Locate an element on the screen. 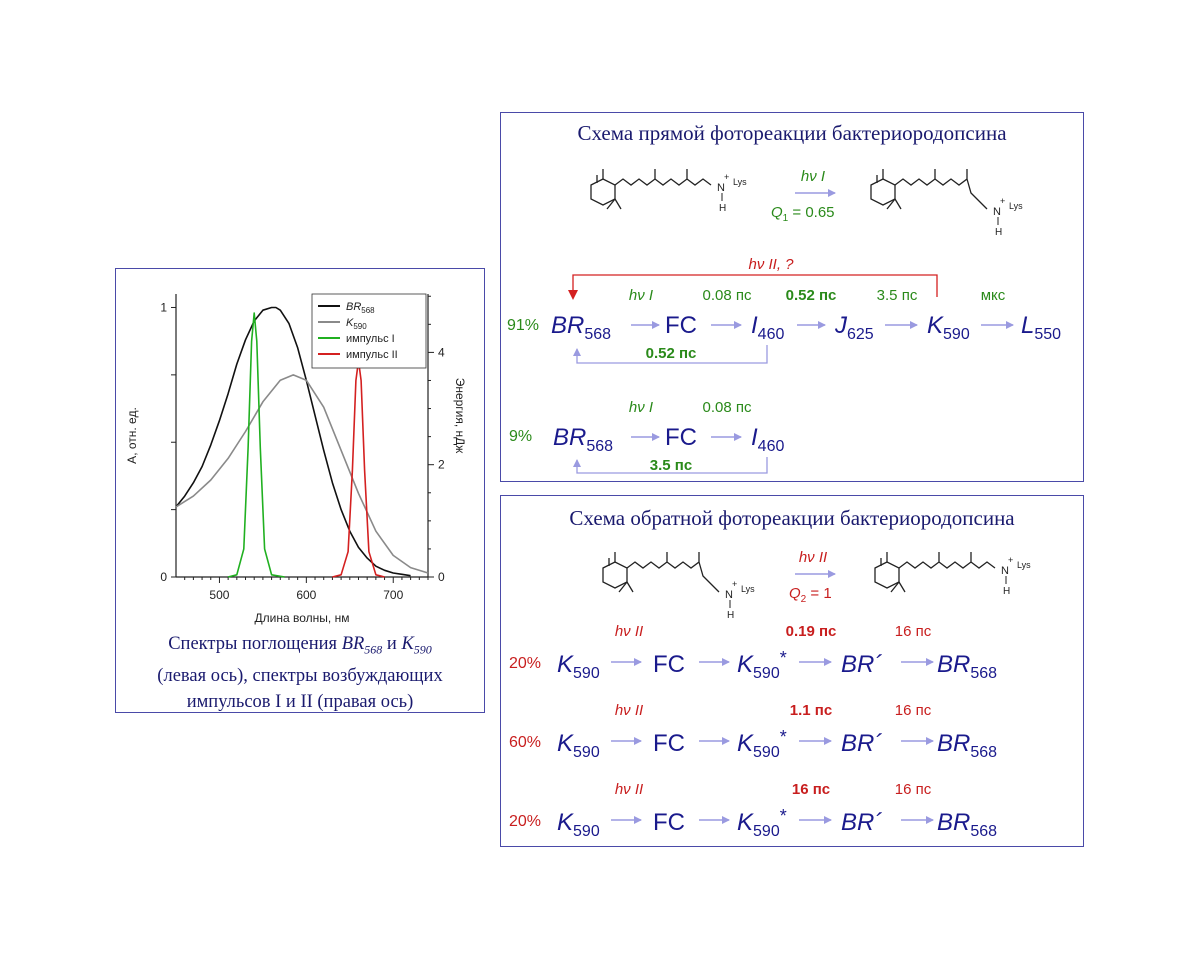 This screenshot has width=1200, height=960. x-axis-label: Длина волны, нм is located at coordinates (302, 618).